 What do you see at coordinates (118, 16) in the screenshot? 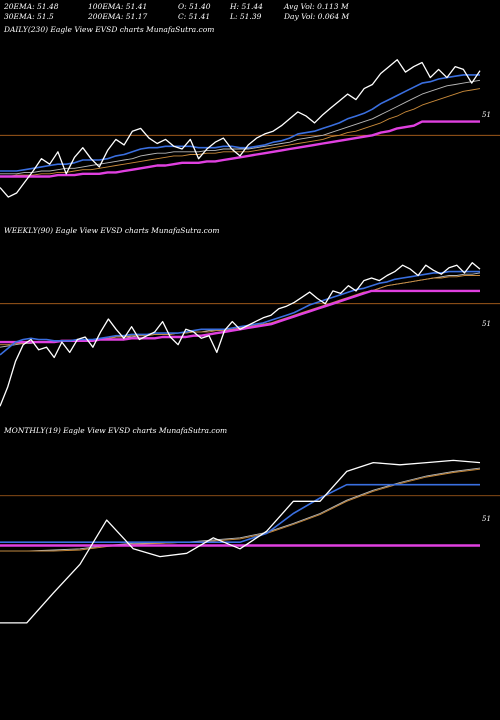
I see `ema200-value: 200EMA: 51.17` at bounding box center [118, 16].